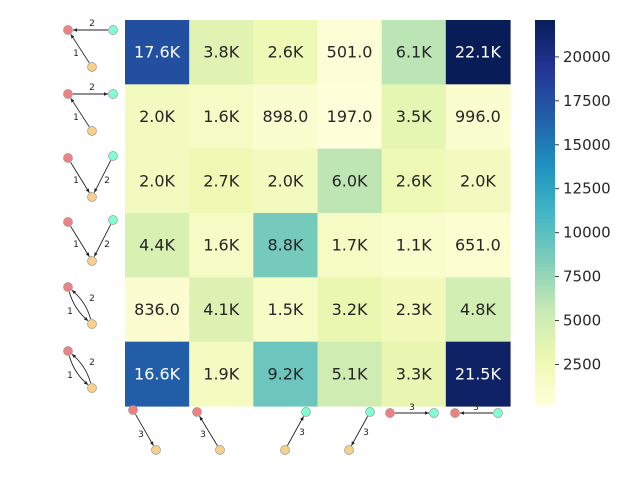 Image resolution: width=640 pixels, height=480 pixels. I want to click on cell-value-label: 8.8K, so click(285, 245).